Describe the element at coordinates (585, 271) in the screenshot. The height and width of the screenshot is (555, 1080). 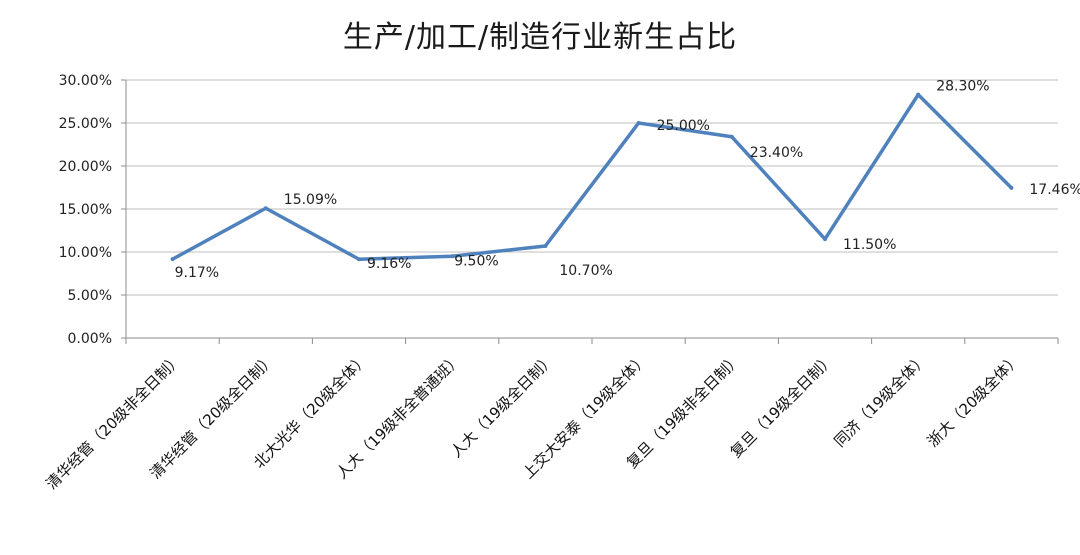
I see `data-label: 10.70%` at that location.